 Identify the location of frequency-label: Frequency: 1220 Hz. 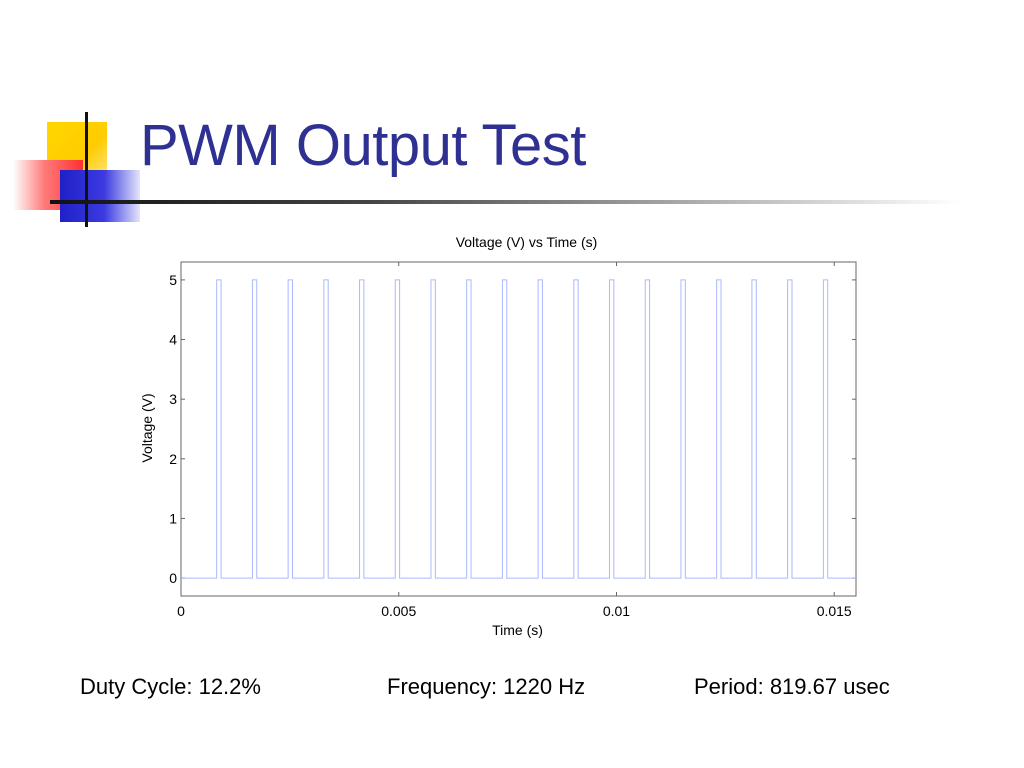
(486, 686).